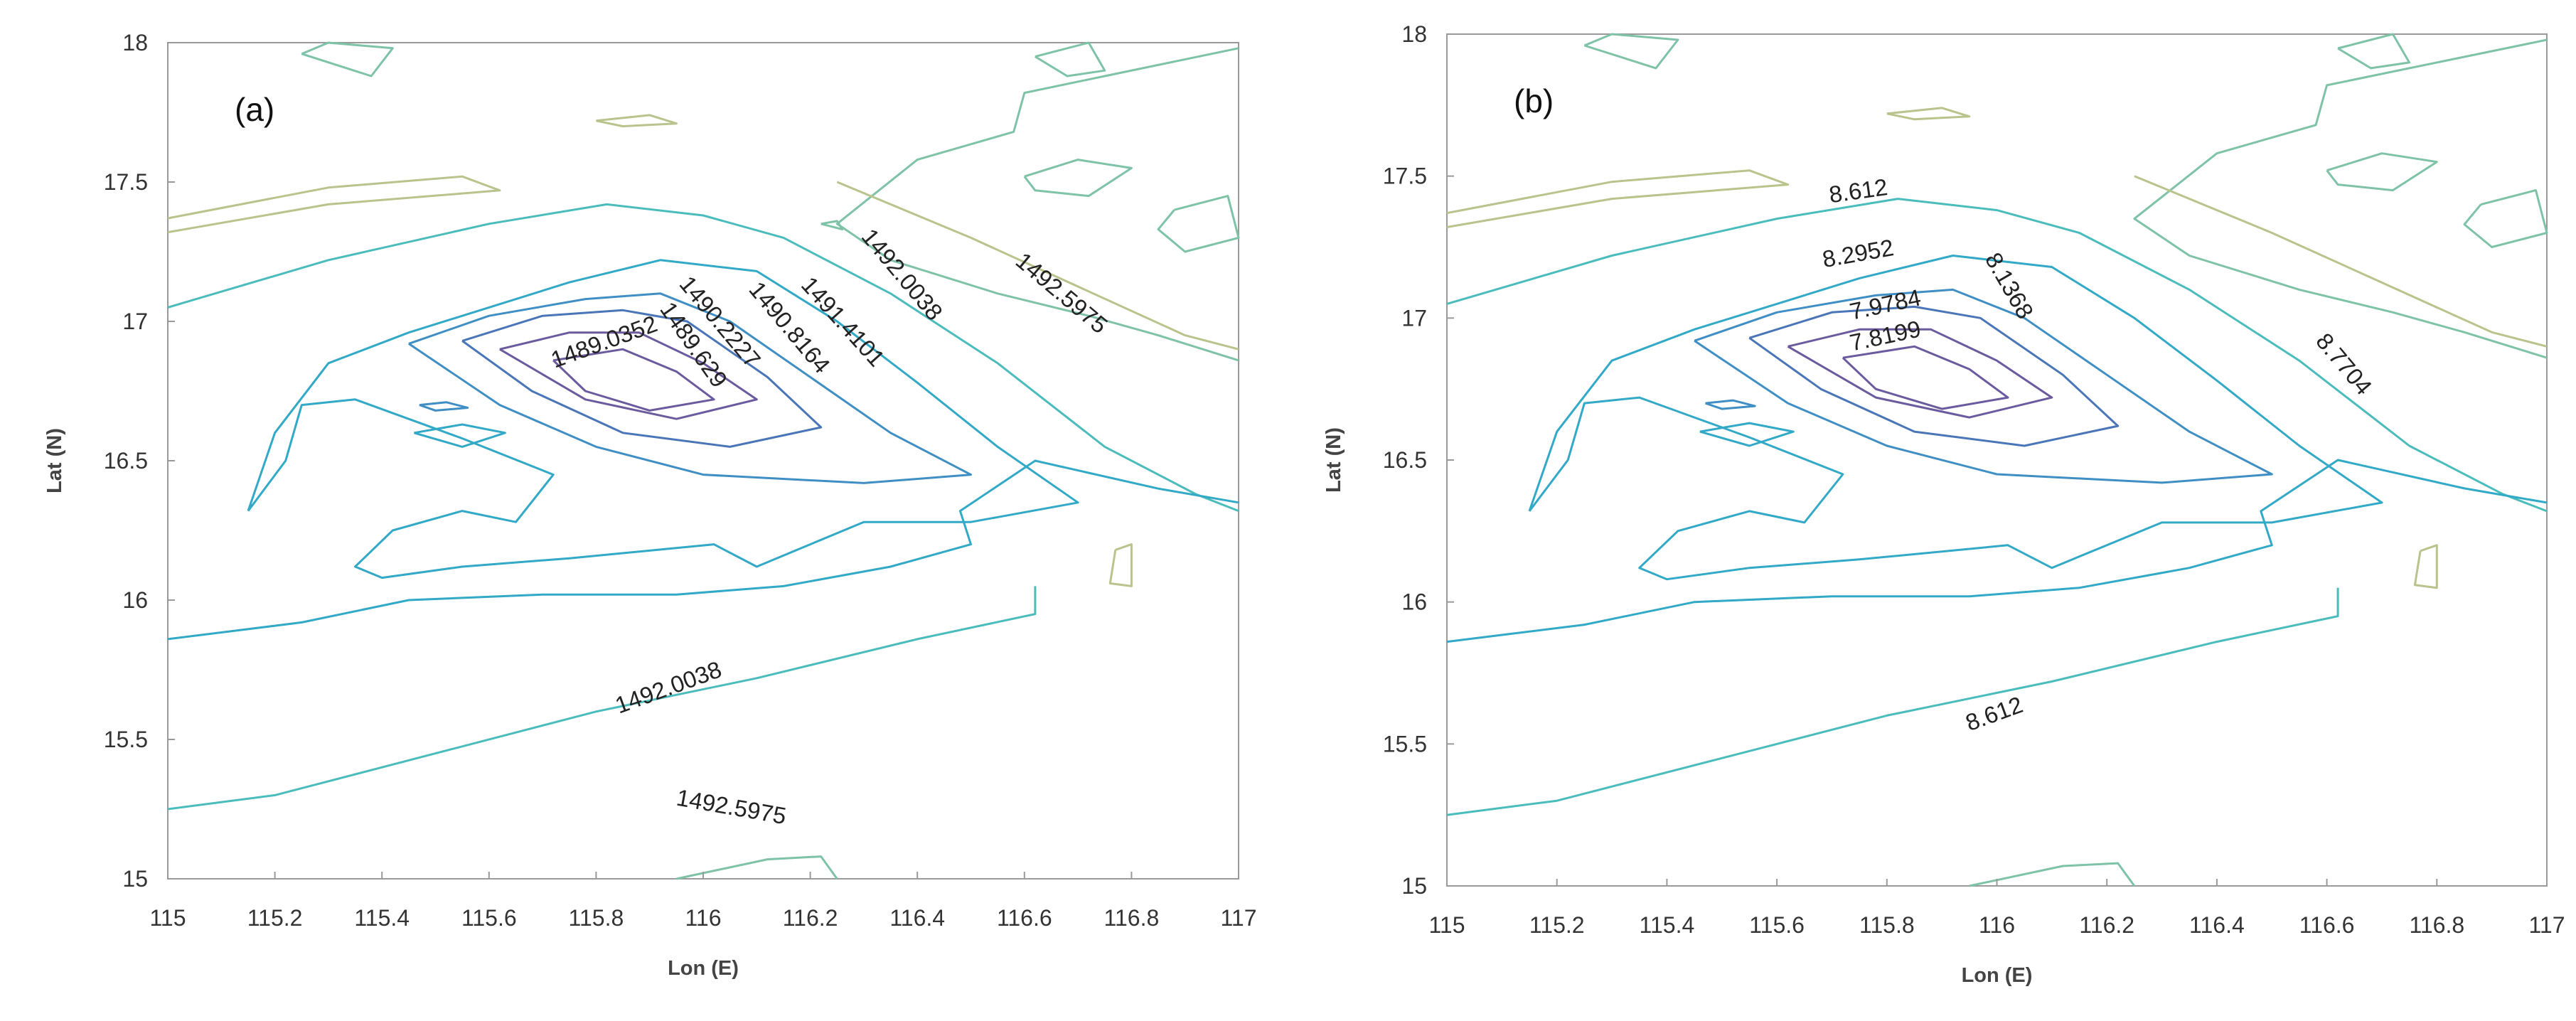  I want to click on panel-b-xtick-label: 115.2, so click(1557, 925).